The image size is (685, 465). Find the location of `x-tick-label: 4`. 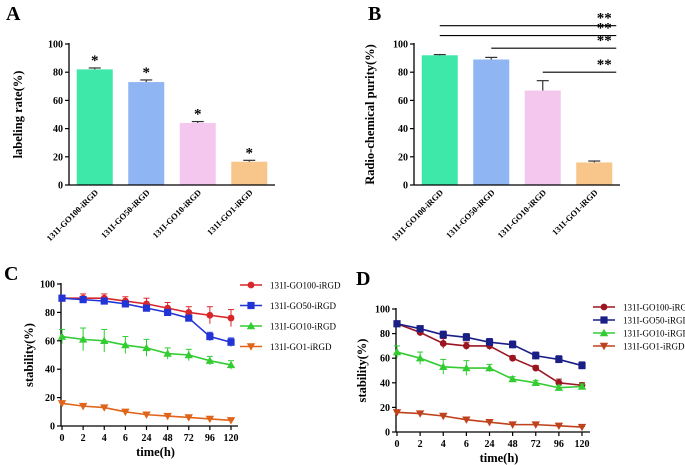

x-tick-label: 4 is located at coordinates (443, 444).